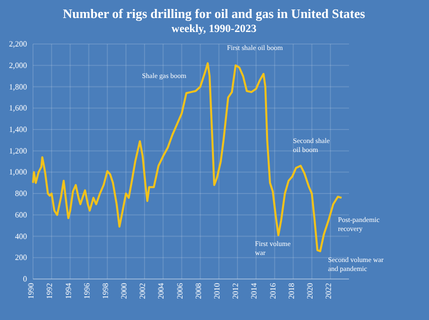 The width and height of the screenshot is (429, 320). I want to click on x-tick-label: 2018, so click(291, 291).